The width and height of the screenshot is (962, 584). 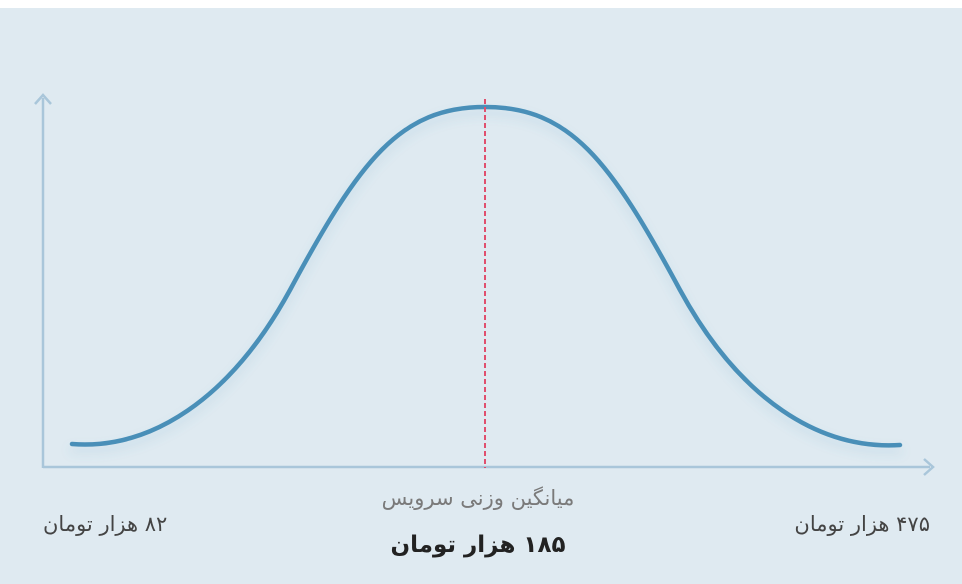 I want to click on min-price: ۸۲ هزار تومان, so click(x=105, y=524).